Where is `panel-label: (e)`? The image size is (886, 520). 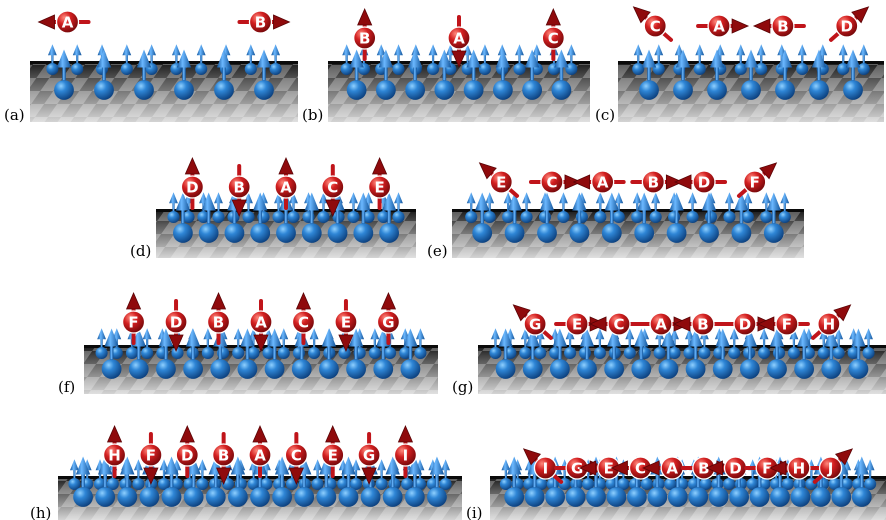 panel-label: (e) is located at coordinates (437, 251).